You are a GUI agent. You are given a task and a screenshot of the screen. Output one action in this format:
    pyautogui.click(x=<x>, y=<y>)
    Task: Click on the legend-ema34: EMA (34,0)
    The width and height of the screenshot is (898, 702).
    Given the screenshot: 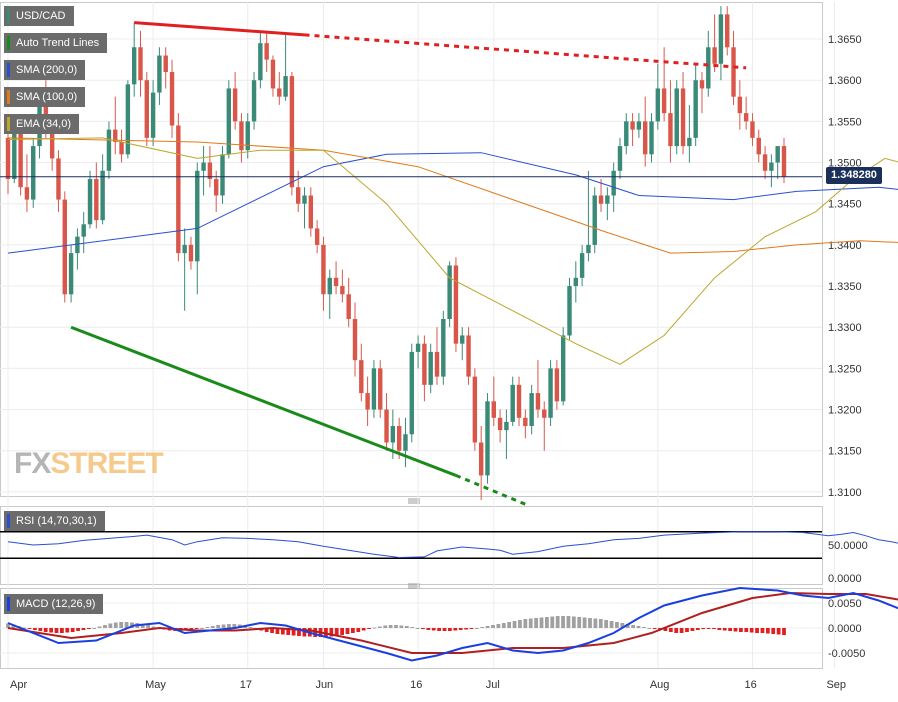 What is the action you would take?
    pyautogui.click(x=42, y=124)
    